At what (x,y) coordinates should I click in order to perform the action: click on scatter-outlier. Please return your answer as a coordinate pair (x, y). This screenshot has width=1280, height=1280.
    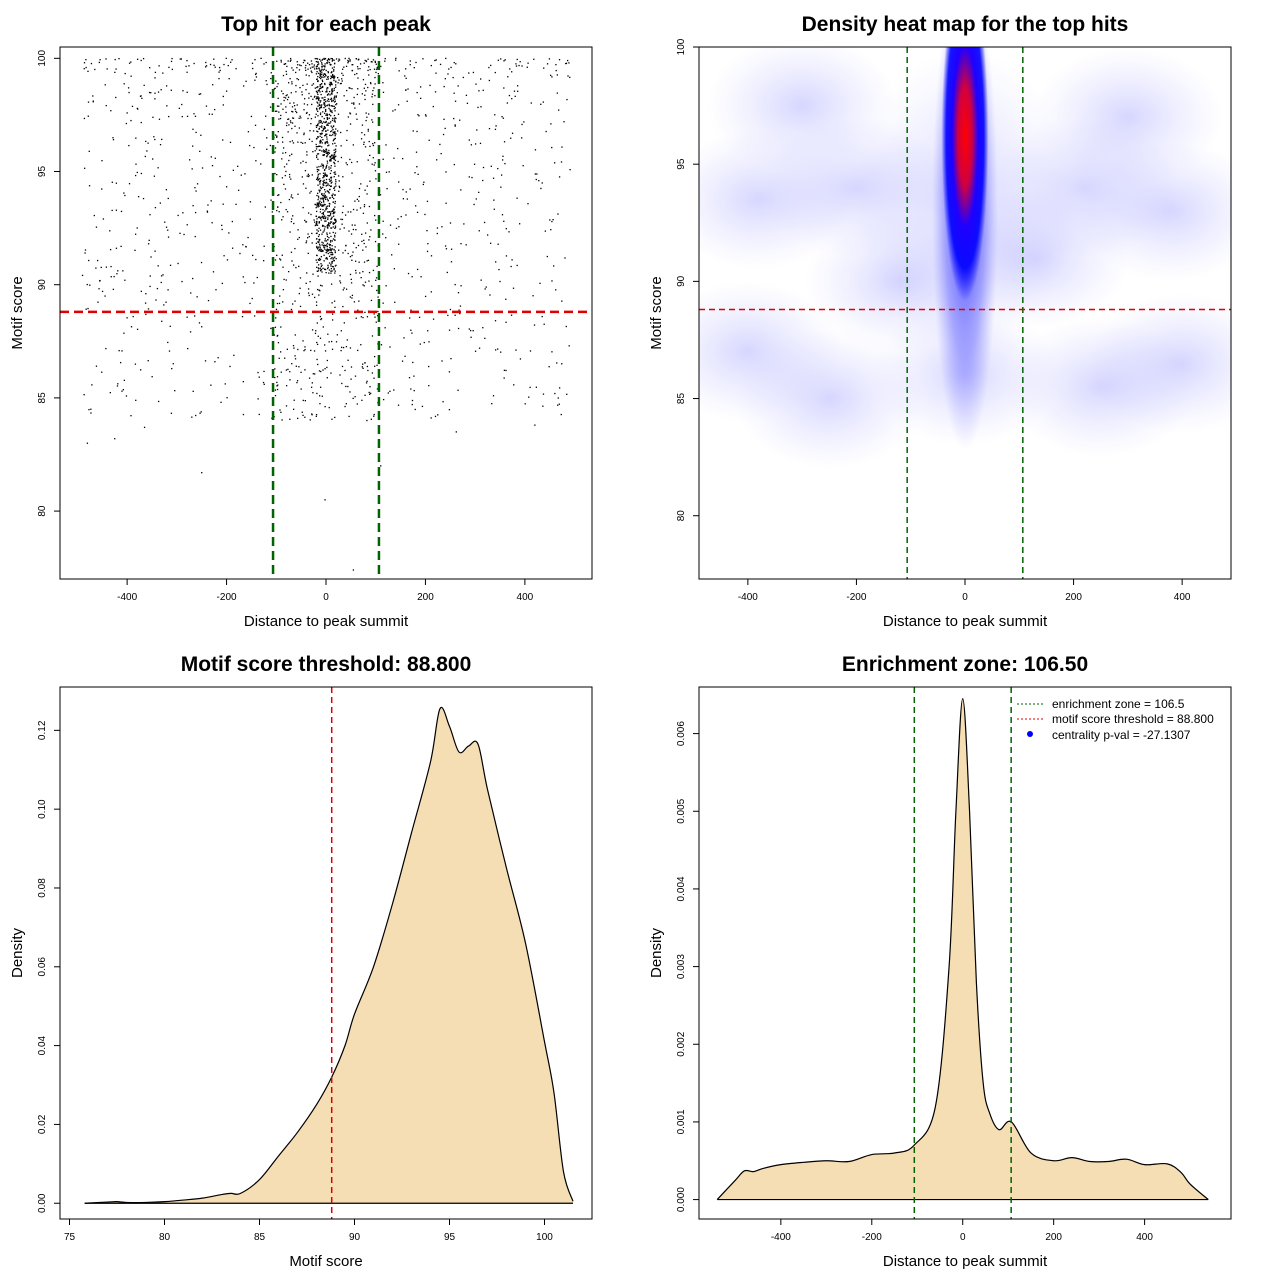
    Looking at the image, I should click on (144, 427).